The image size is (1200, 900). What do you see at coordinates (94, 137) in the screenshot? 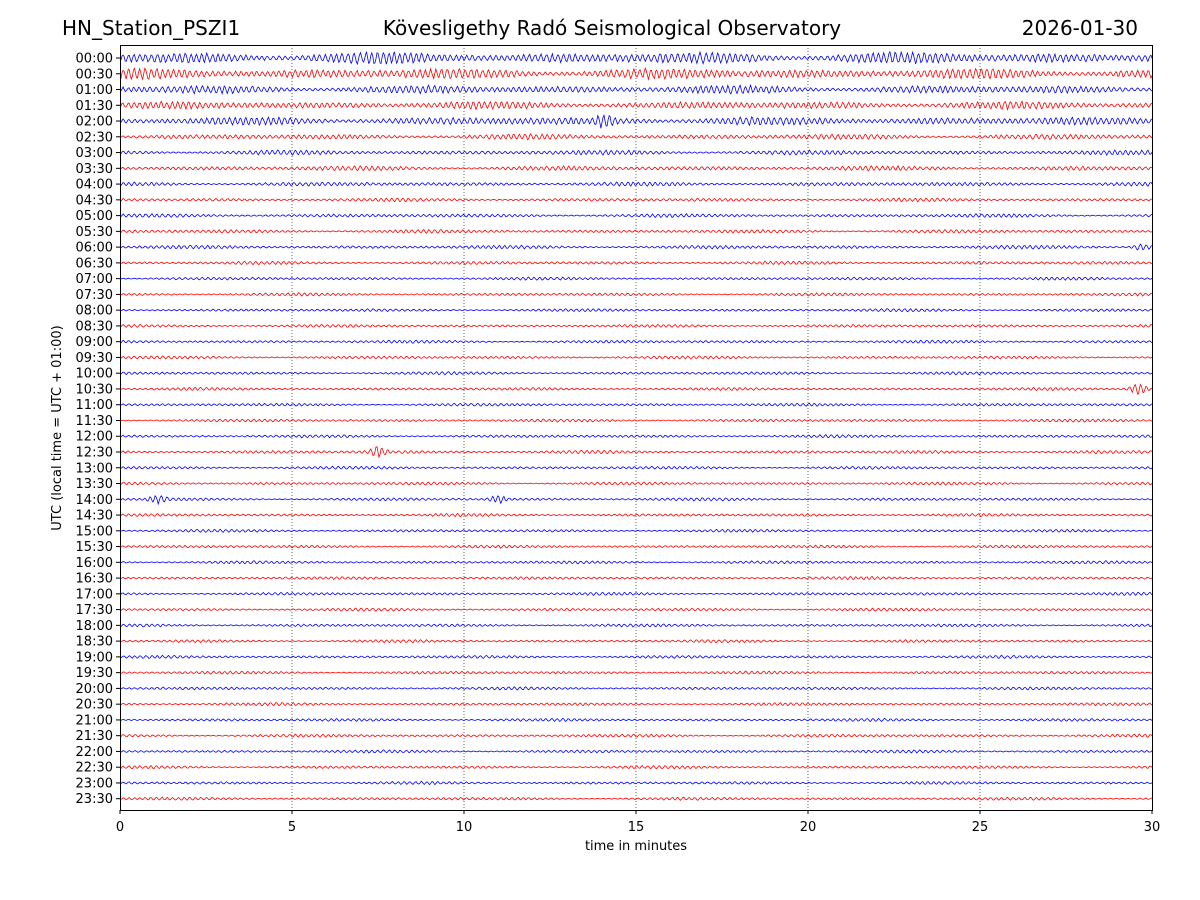
I see `y-tick-label: 02:30` at bounding box center [94, 137].